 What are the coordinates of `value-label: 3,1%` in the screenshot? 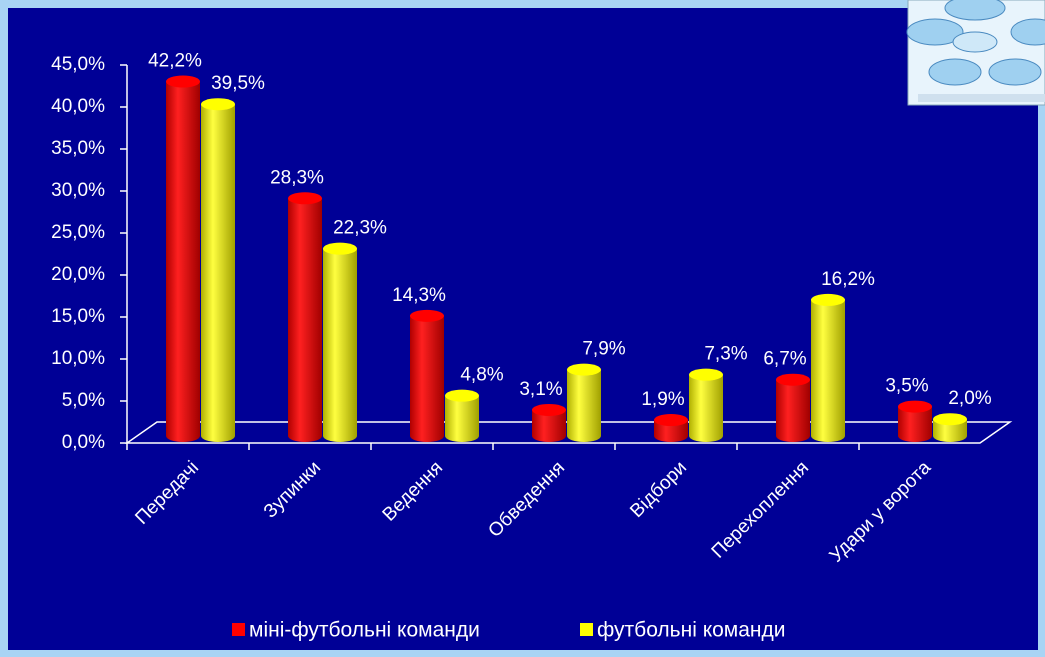 It's located at (540, 389).